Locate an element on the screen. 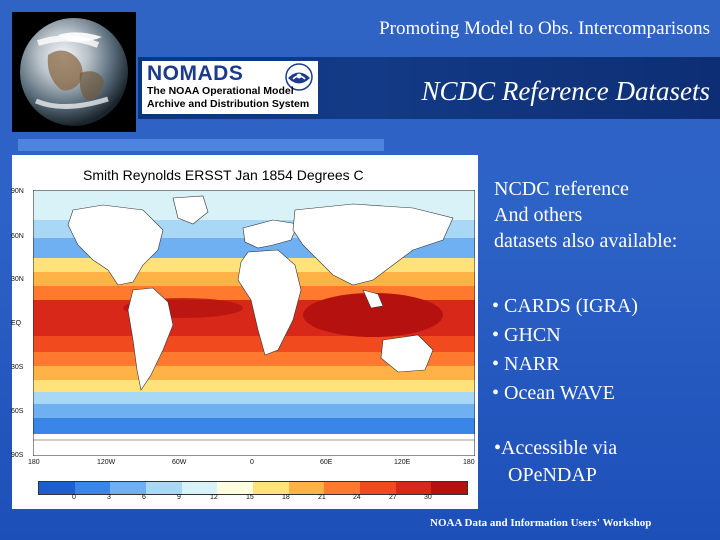 This screenshot has height=540, width=720. lat-label: 30S is located at coordinates (17, 367).